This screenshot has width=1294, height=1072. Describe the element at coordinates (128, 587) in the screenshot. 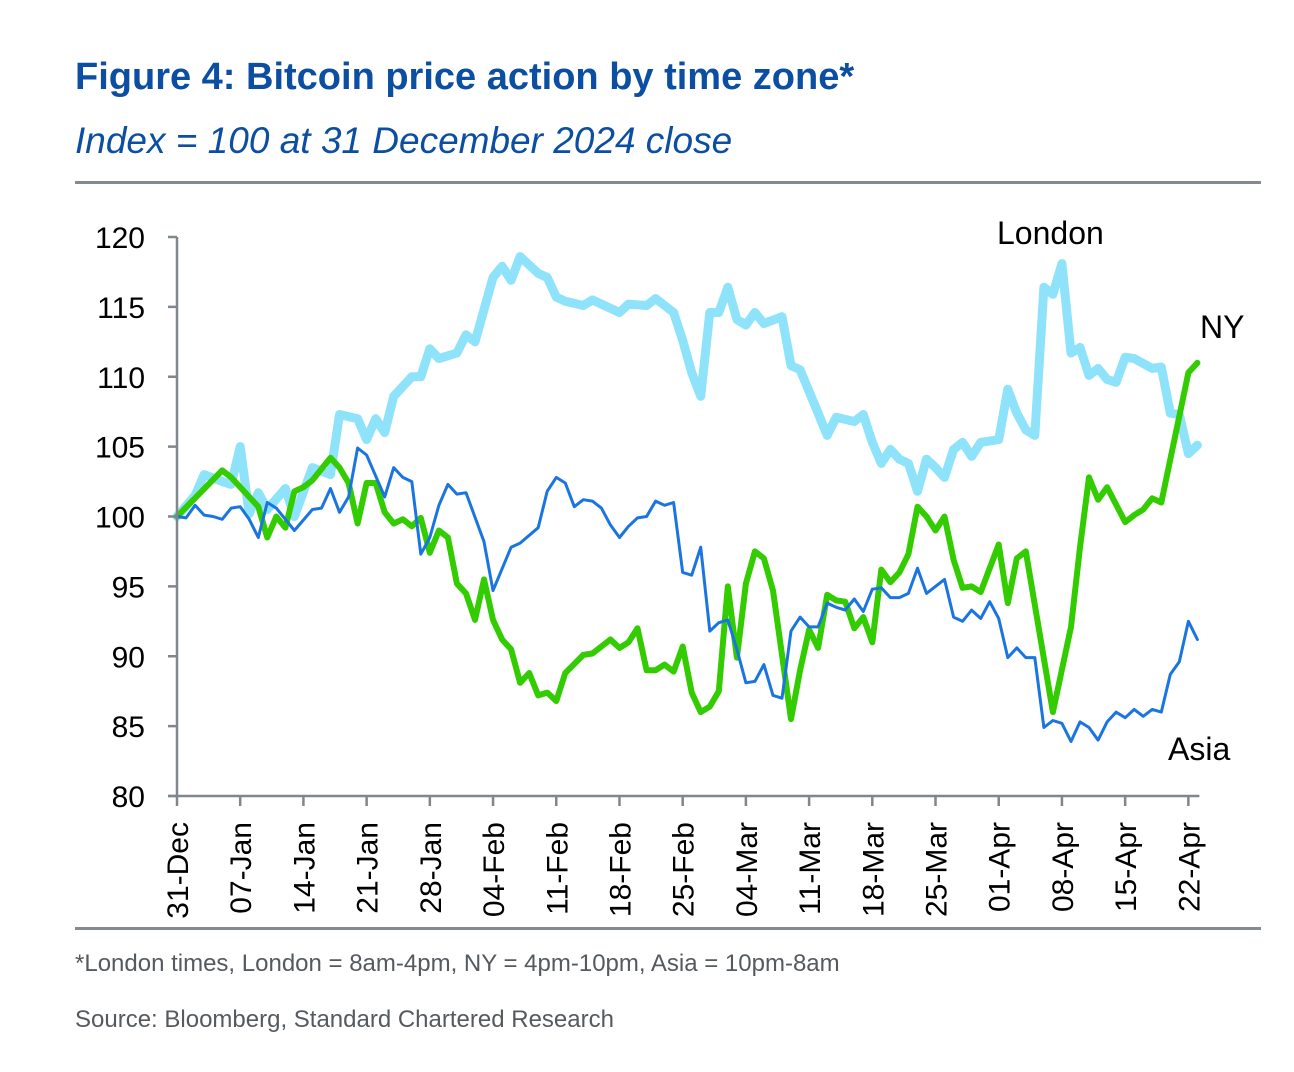

I see `y-tick-label: 95` at that location.